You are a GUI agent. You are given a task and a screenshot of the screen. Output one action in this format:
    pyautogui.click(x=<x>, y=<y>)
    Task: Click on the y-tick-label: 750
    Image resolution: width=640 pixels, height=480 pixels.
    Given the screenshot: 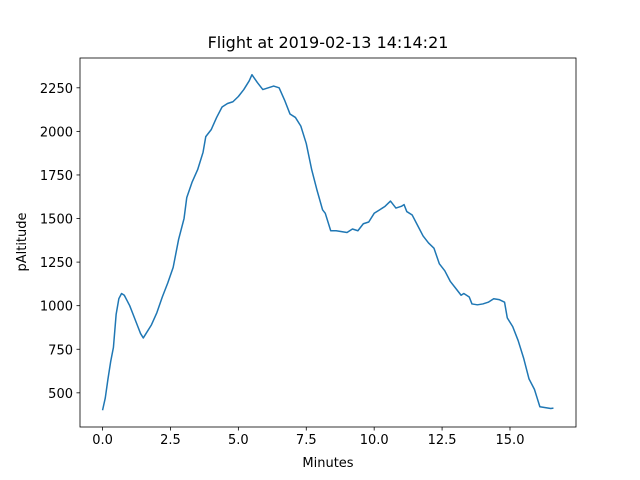 What is the action you would take?
    pyautogui.click(x=60, y=350)
    